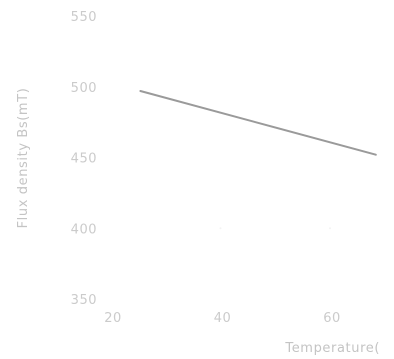  I want to click on y-tick-label: 350, so click(84, 300).